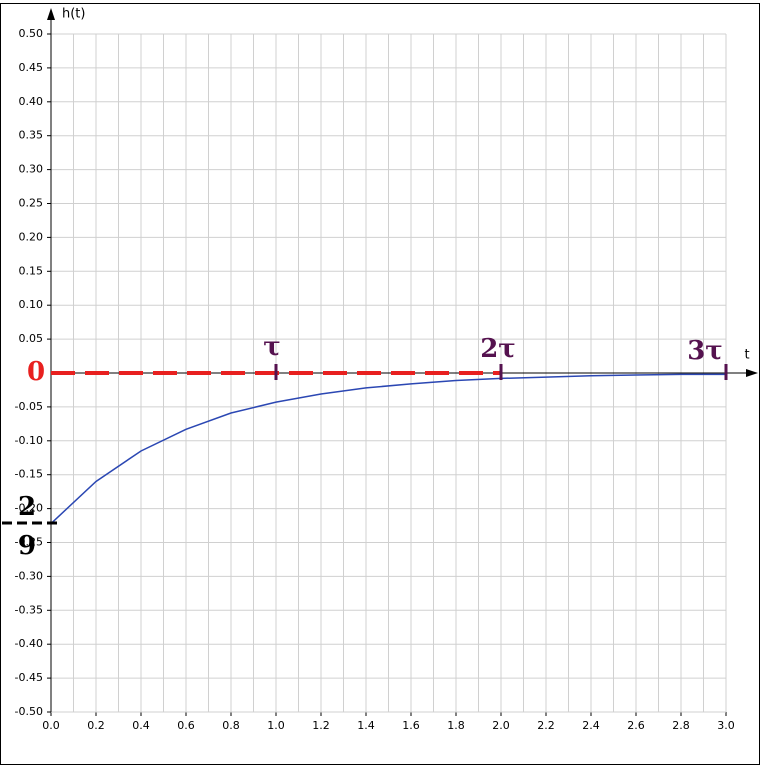  Describe the element at coordinates (31, 270) in the screenshot. I see `y-tick-label: 0.15` at that location.